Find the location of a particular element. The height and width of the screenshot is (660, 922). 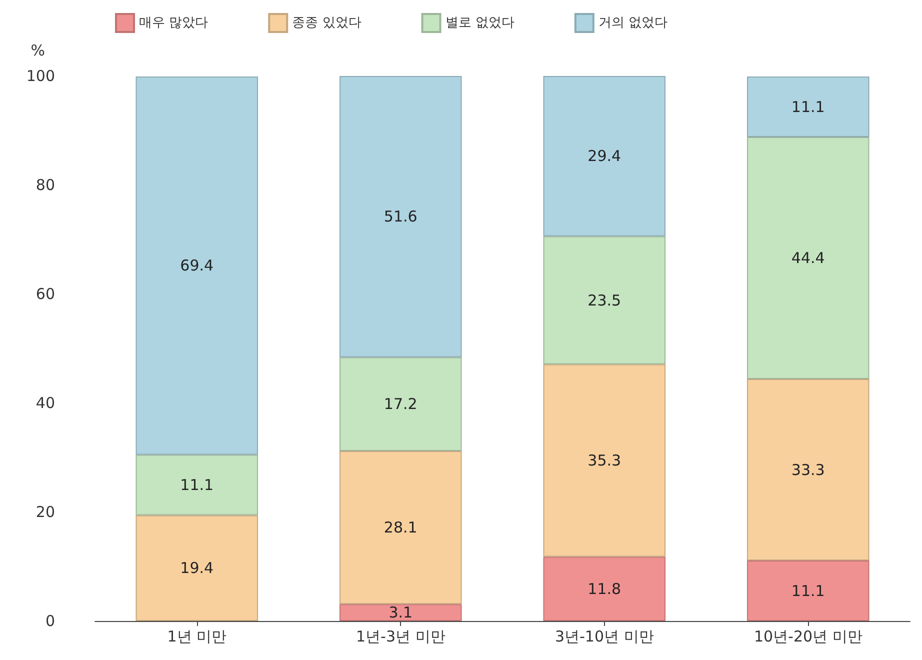

data-label: 23.5 is located at coordinates (605, 300).